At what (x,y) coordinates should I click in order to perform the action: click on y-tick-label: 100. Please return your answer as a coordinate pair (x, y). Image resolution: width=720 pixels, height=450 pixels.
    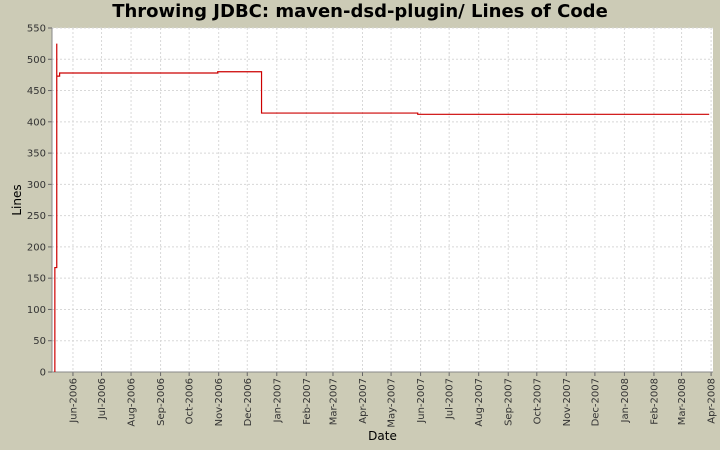
    Looking at the image, I should click on (36, 310).